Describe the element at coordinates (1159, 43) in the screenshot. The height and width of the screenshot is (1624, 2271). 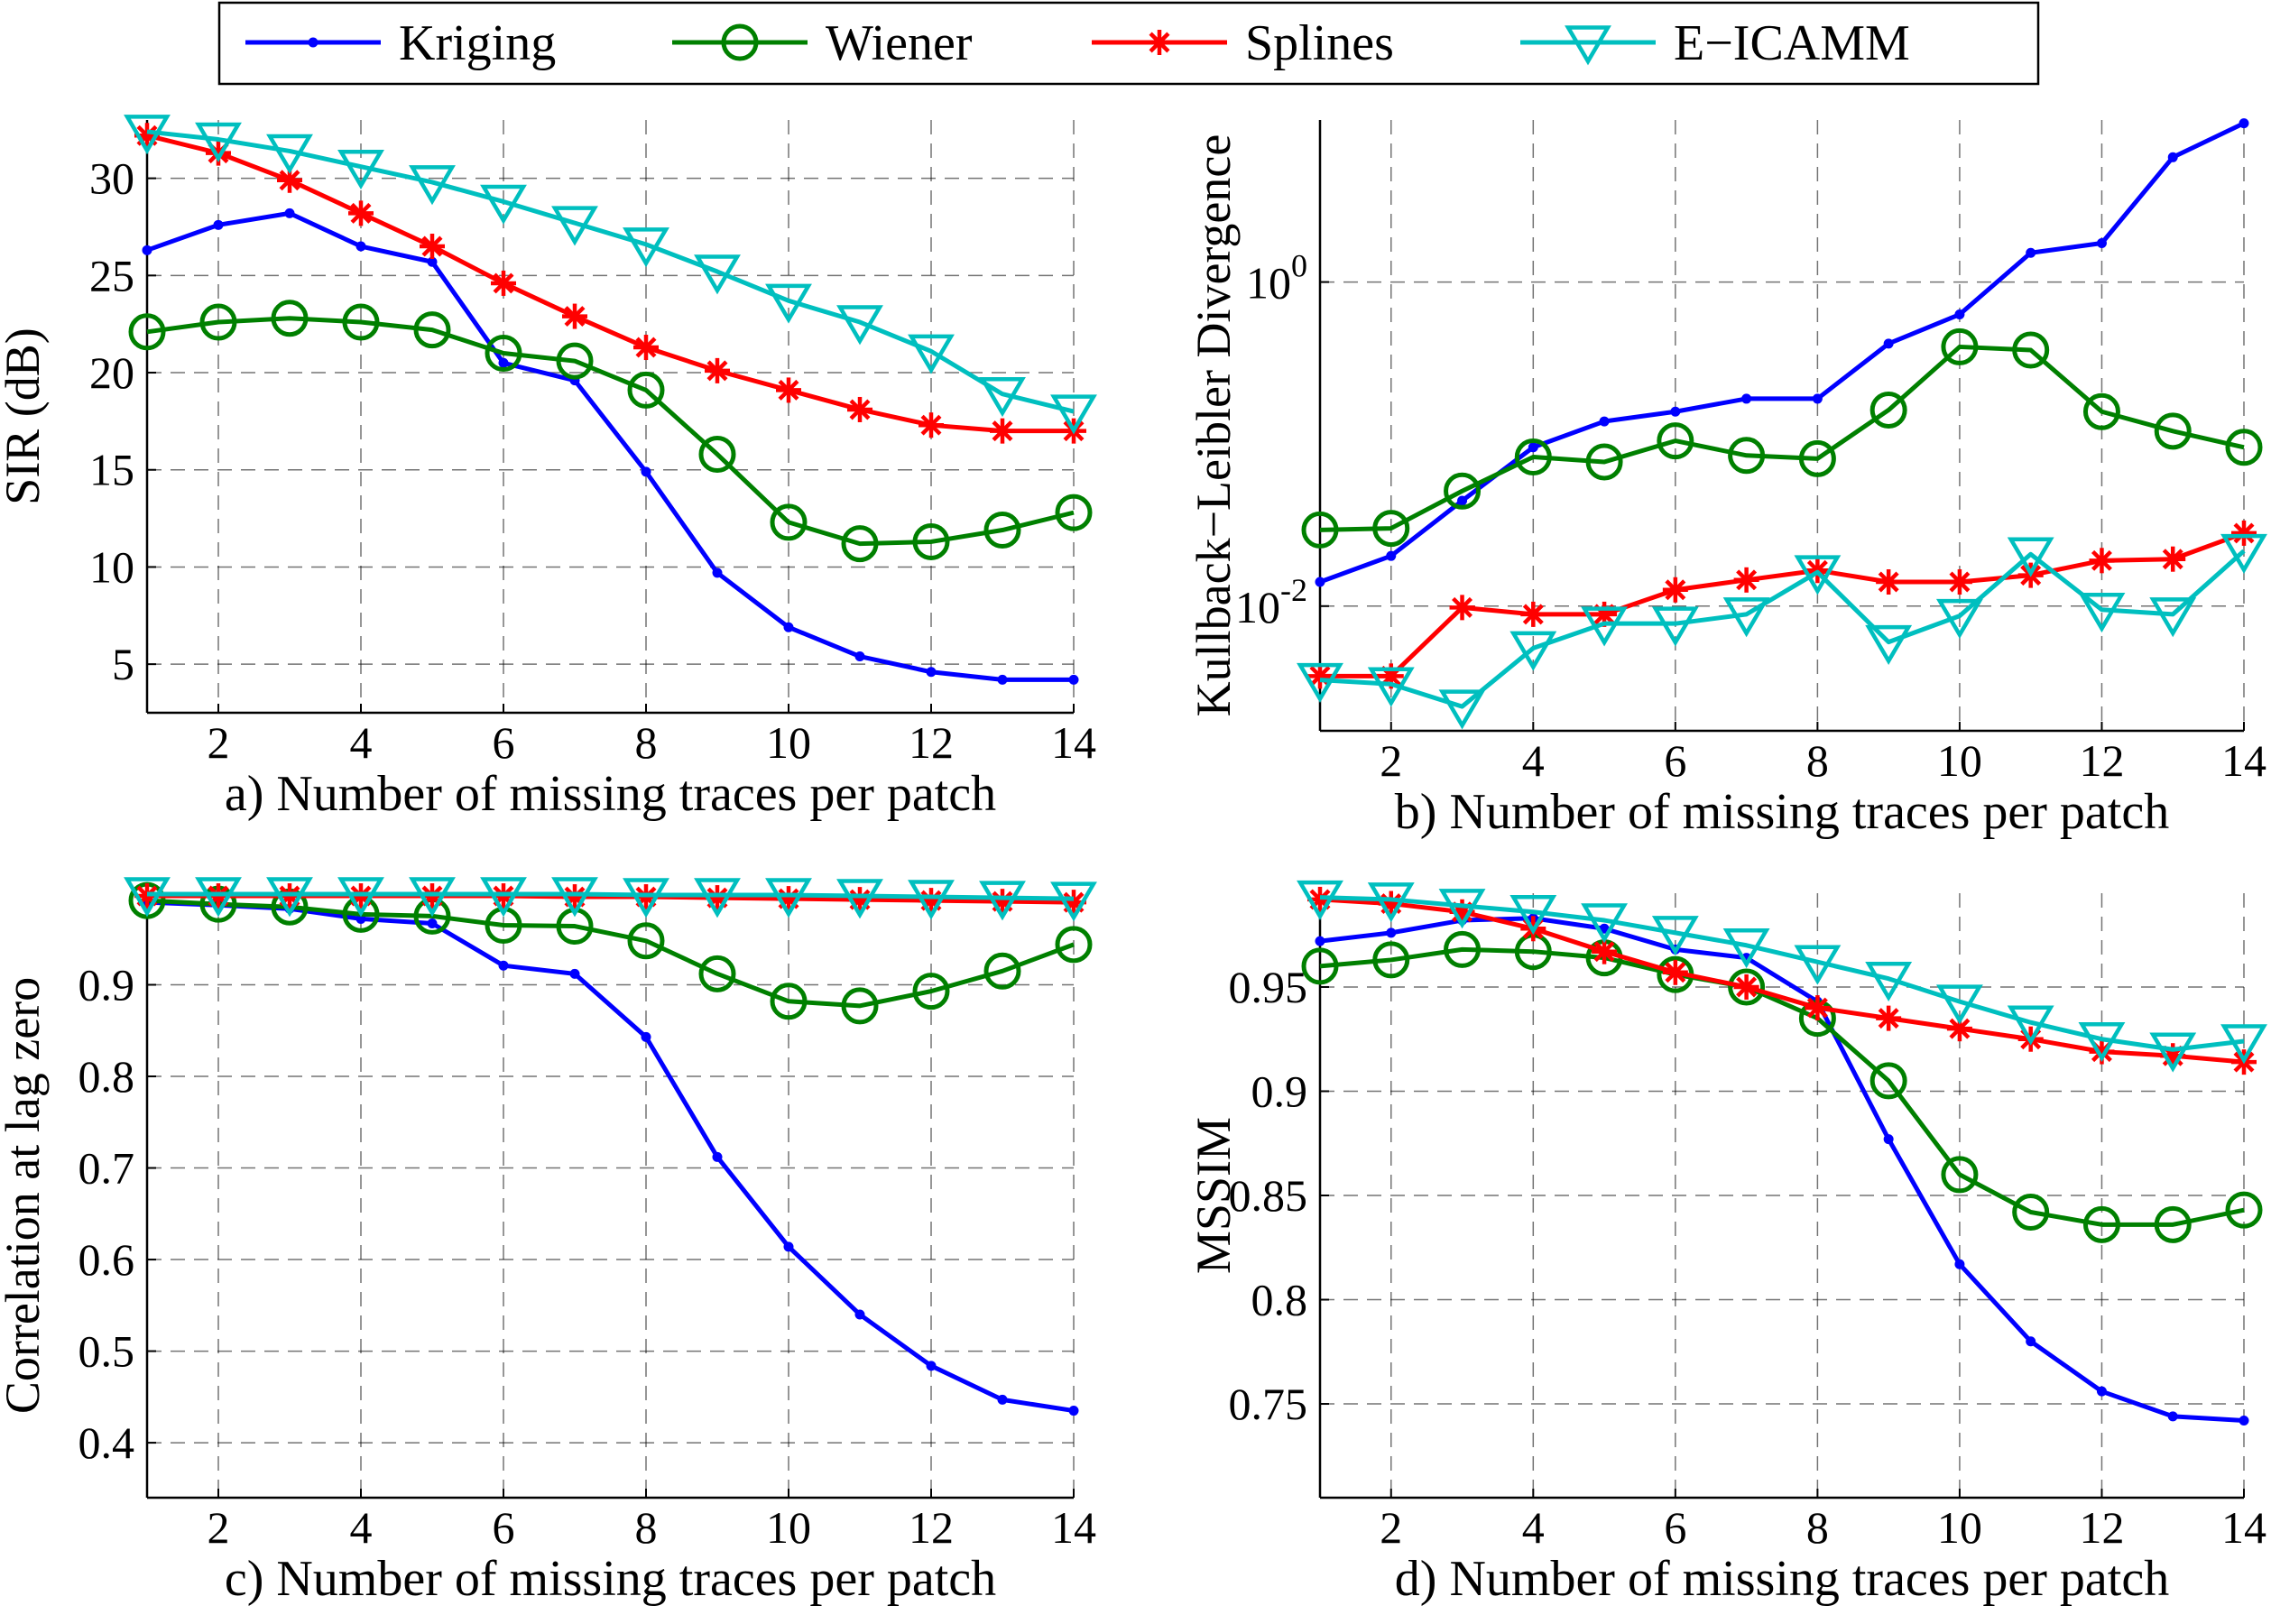
I see `legend-marker-splines` at that location.